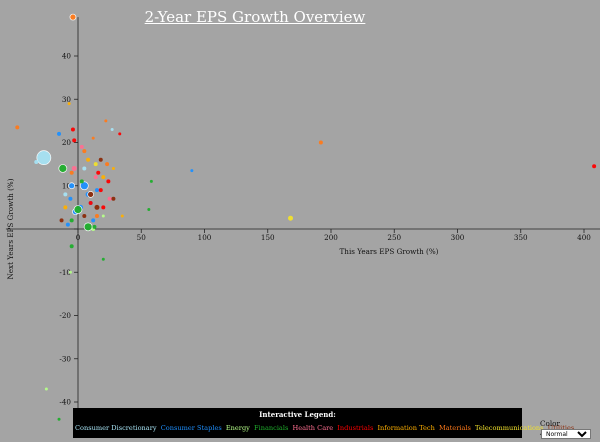 The height and width of the screenshot is (442, 600). What do you see at coordinates (67, 142) in the screenshot?
I see `y-tick-label: 20` at bounding box center [67, 142].